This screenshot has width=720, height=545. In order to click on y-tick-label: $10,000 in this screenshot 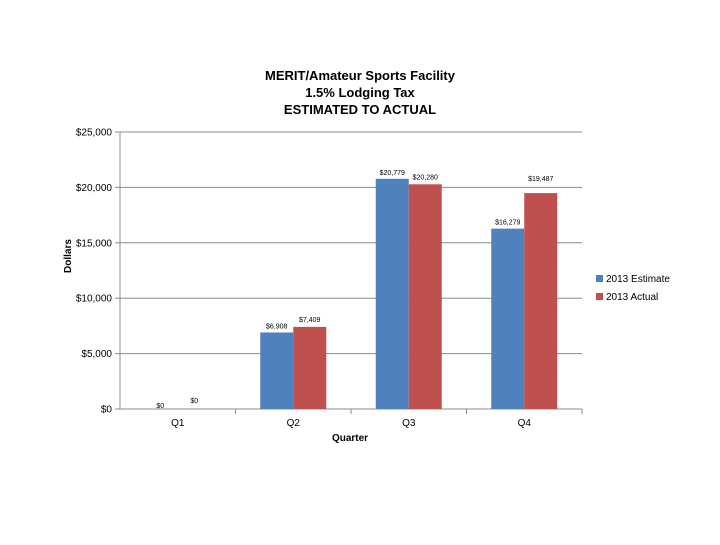, I will do `click(94, 299)`.